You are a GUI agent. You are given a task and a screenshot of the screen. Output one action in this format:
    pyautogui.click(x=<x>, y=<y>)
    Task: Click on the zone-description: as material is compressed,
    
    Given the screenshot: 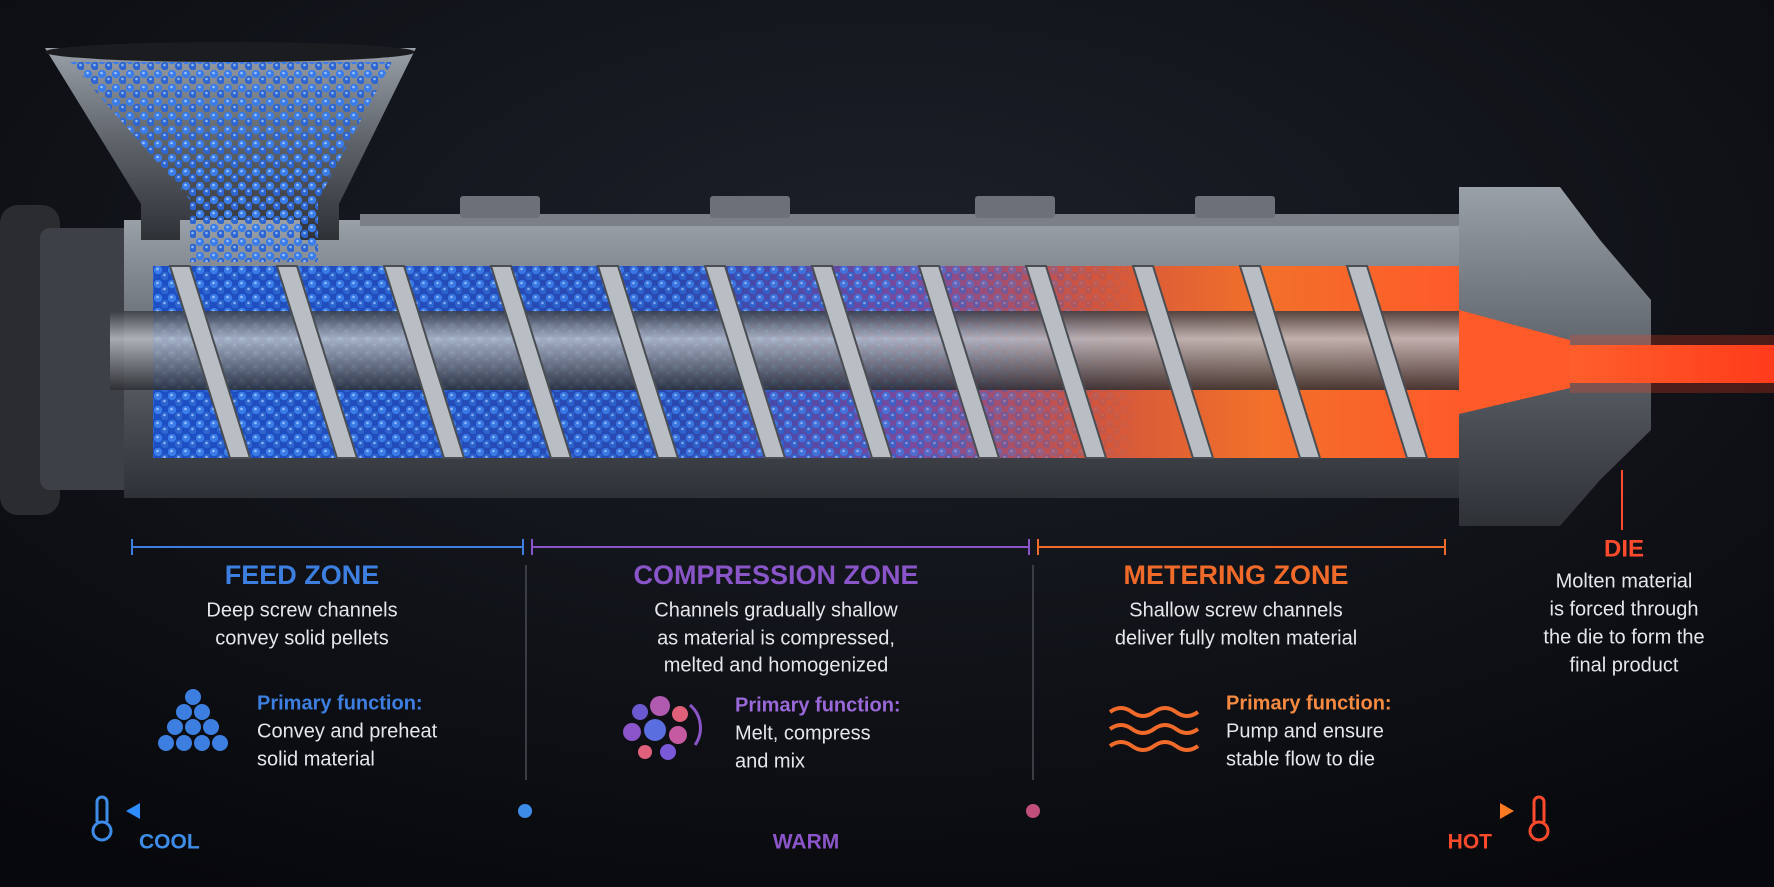 What is the action you would take?
    pyautogui.click(x=776, y=638)
    